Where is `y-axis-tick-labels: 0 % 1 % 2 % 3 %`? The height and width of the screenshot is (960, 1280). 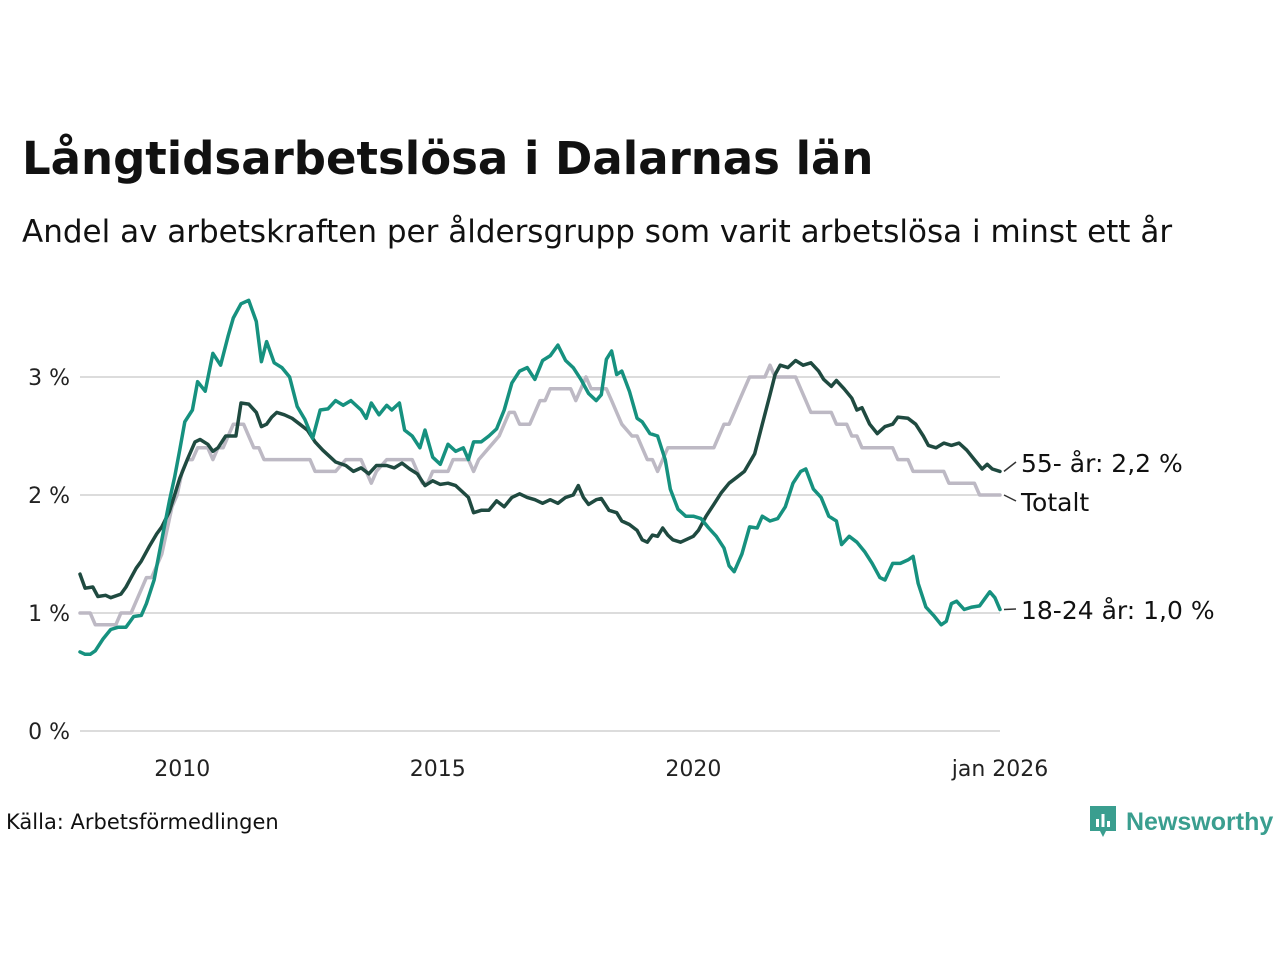 y-axis-tick-labels: 0 % 1 % 2 % 3 % is located at coordinates (49, 555).